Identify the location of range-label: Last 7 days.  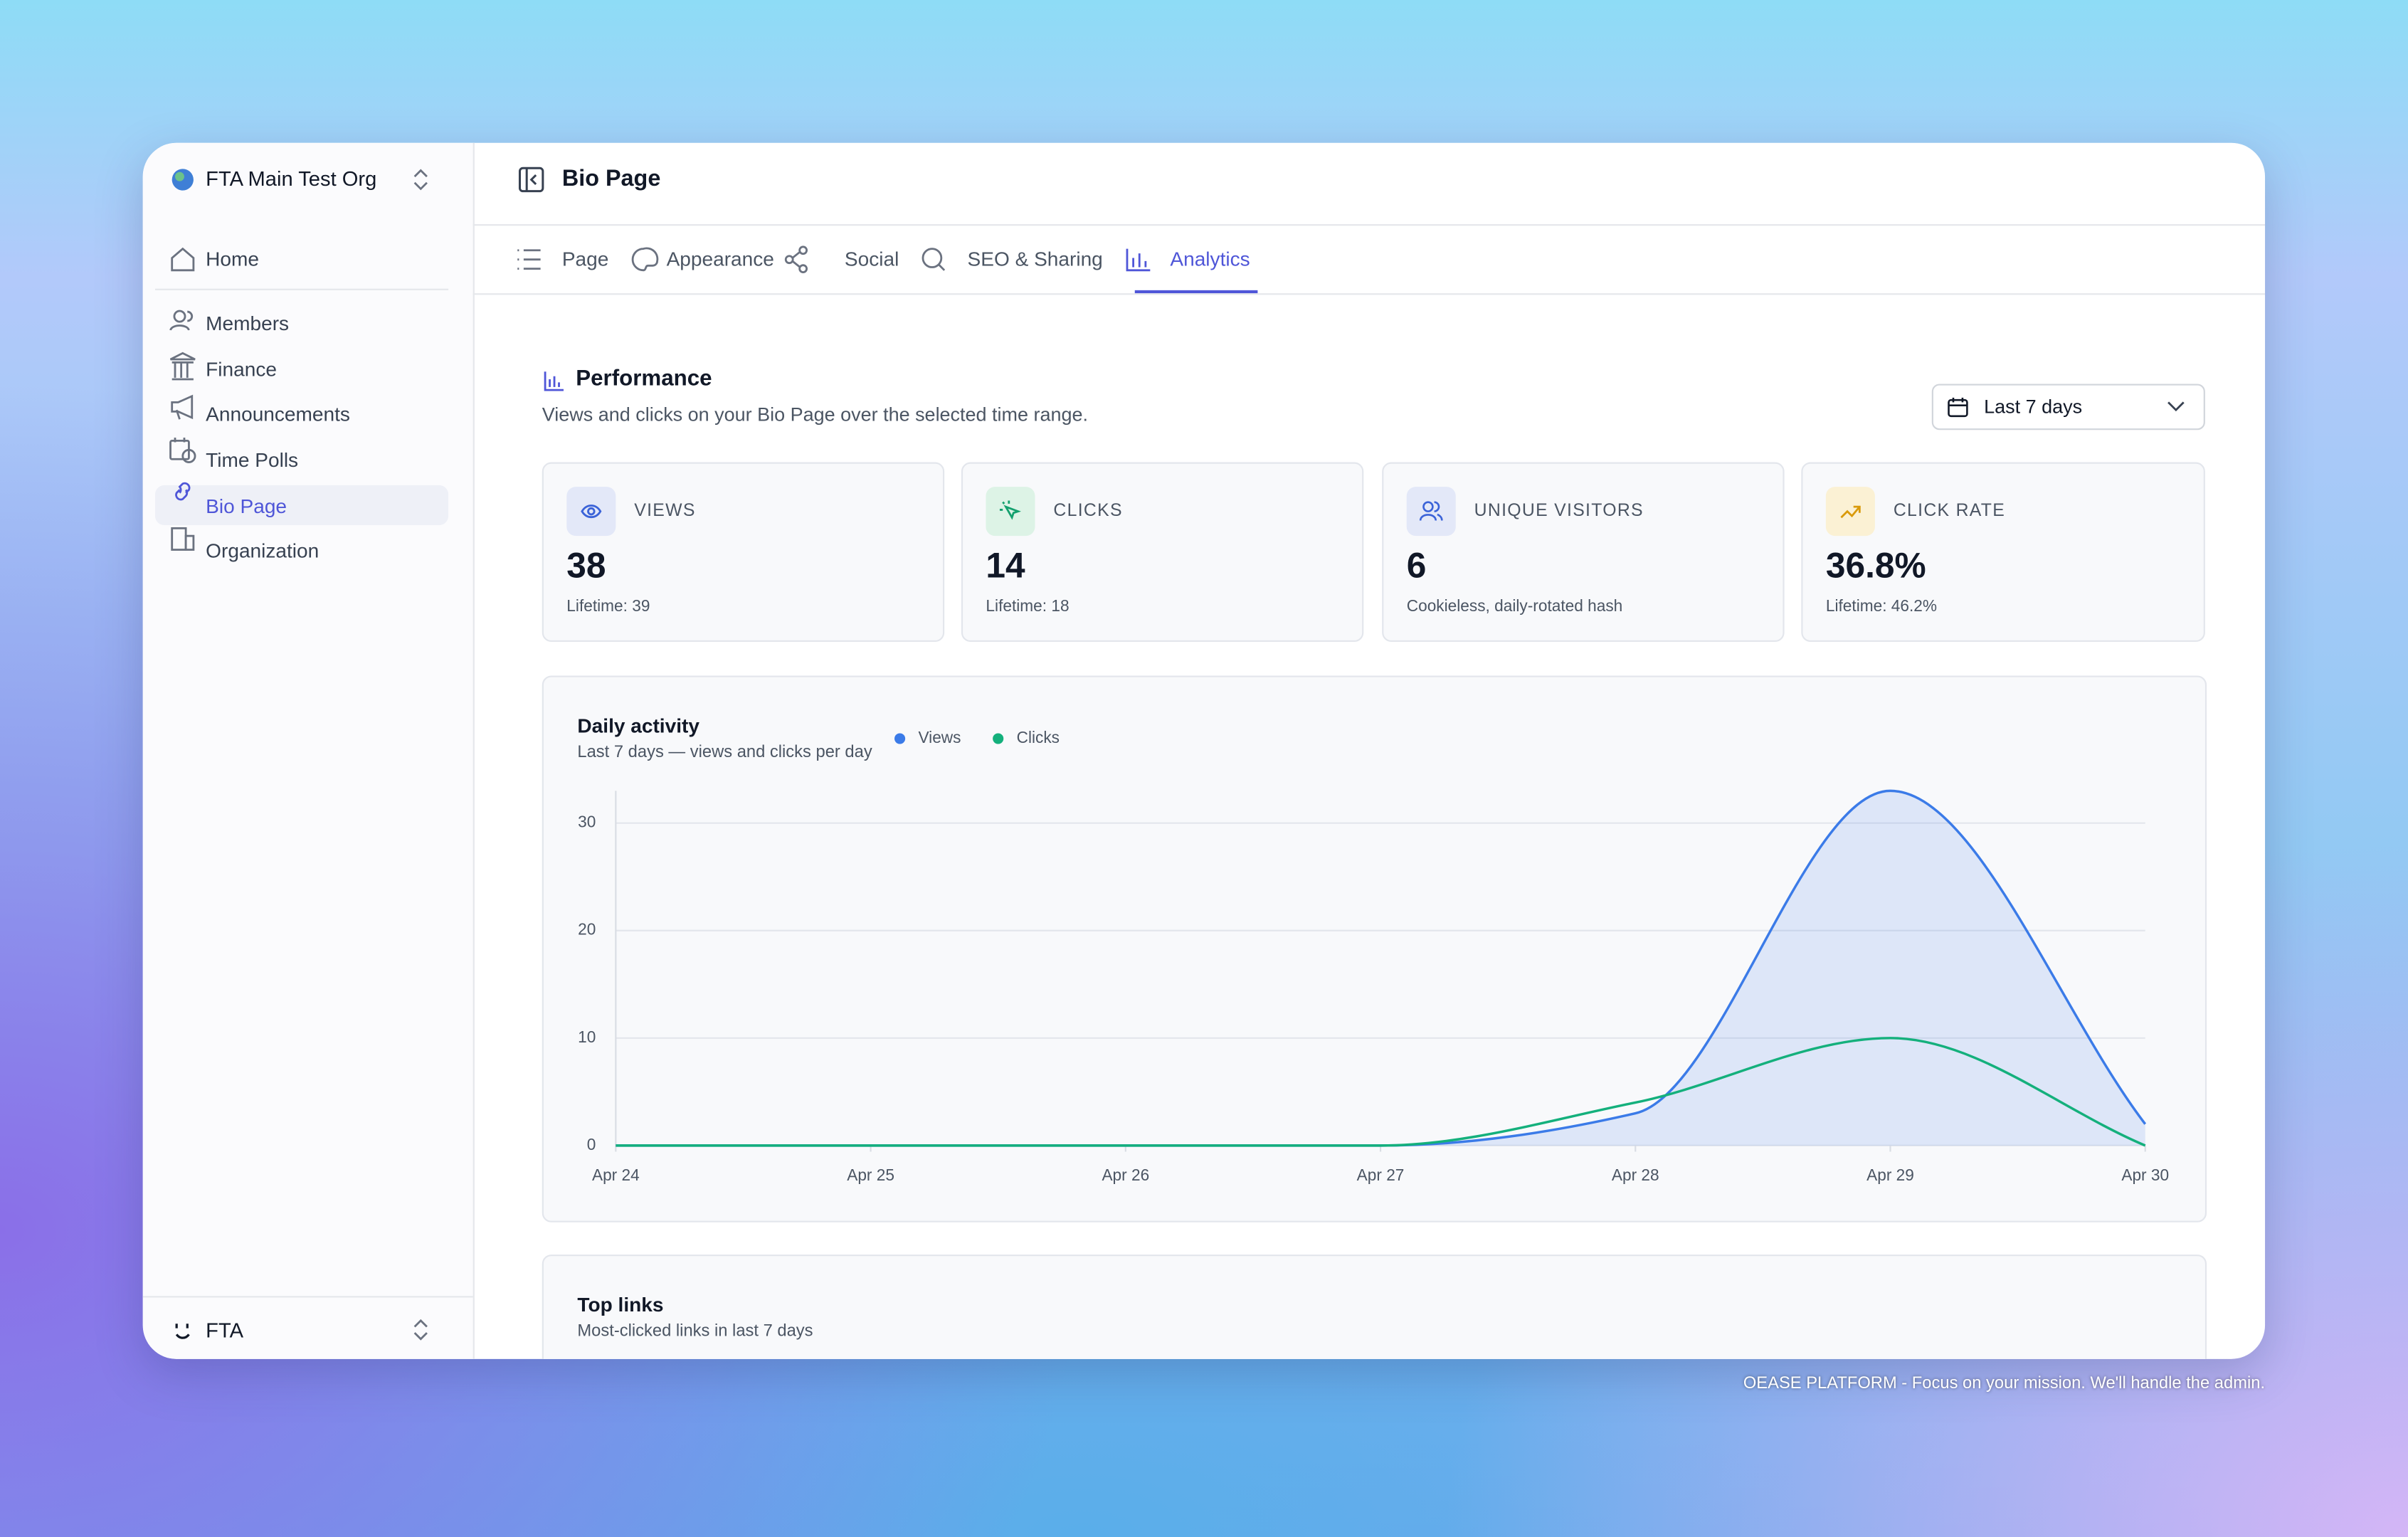
(2034, 407).